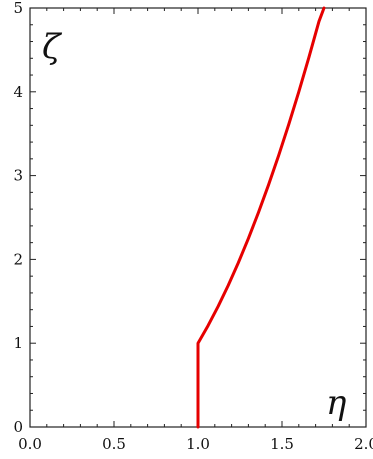 This screenshot has height=459, width=373. I want to click on y-tick-label: 1, so click(18, 343).